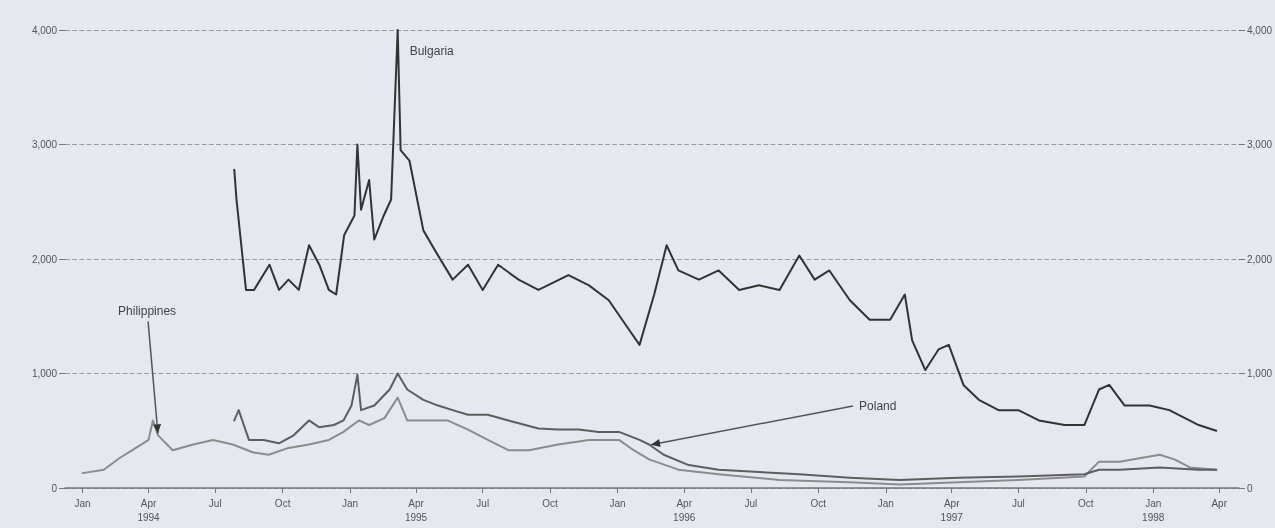  What do you see at coordinates (44, 373) in the screenshot?
I see `y-tick-label: 1,000` at bounding box center [44, 373].